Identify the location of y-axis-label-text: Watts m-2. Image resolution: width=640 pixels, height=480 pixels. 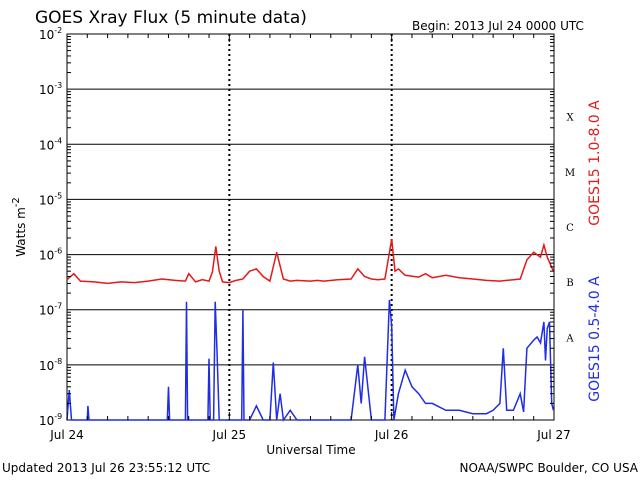
(19, 227).